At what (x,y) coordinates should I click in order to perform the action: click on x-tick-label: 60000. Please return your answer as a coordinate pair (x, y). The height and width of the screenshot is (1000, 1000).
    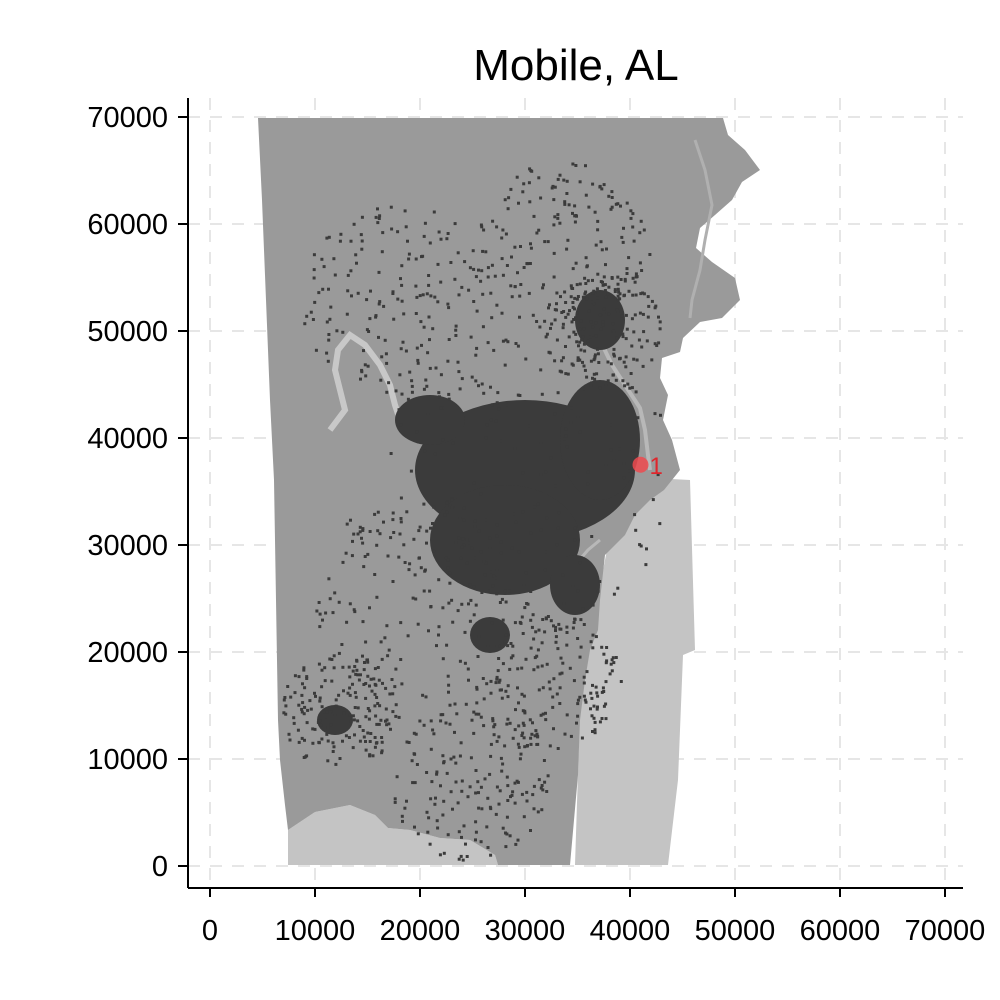
    Looking at the image, I should click on (840, 931).